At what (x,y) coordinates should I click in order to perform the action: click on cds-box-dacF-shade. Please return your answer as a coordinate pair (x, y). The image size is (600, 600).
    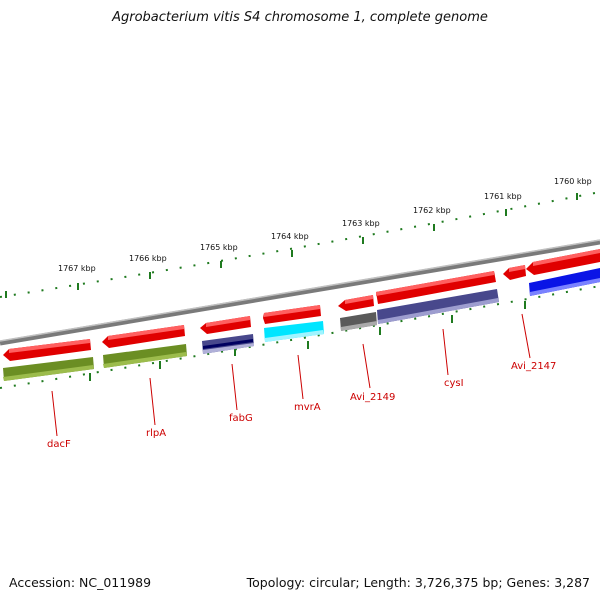
    Looking at the image, I should click on (48, 373).